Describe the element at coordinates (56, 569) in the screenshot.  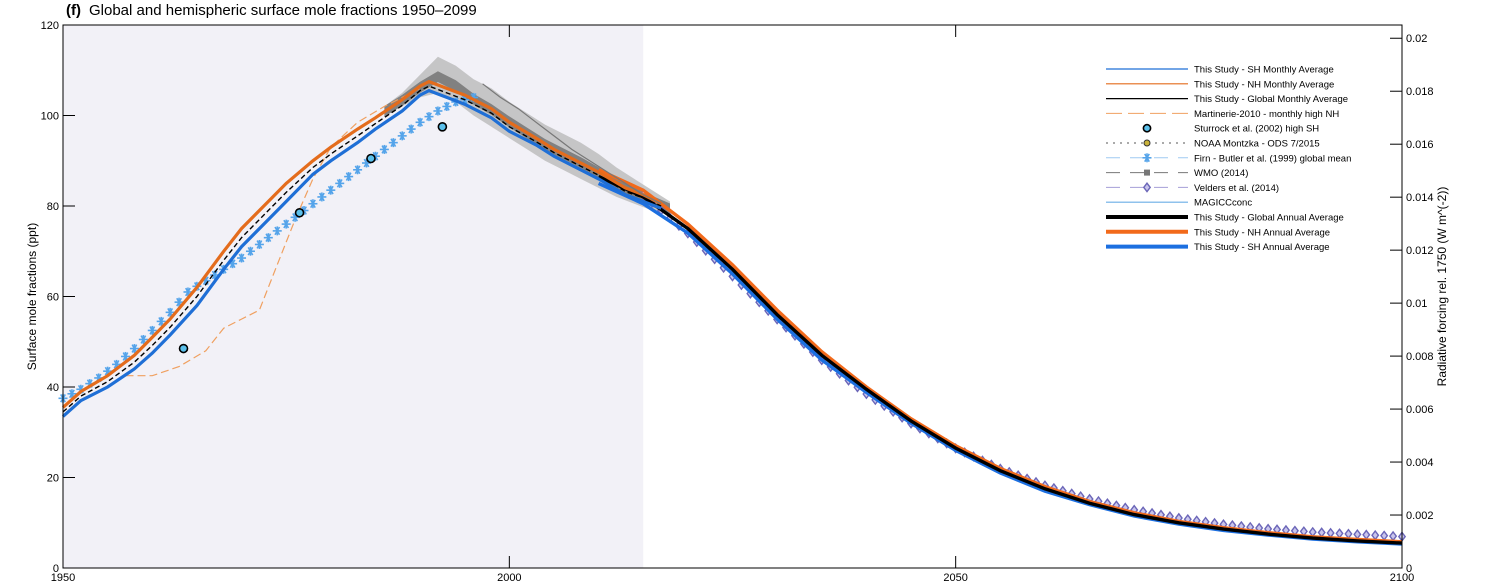
I see `y-tick-label: 0` at that location.